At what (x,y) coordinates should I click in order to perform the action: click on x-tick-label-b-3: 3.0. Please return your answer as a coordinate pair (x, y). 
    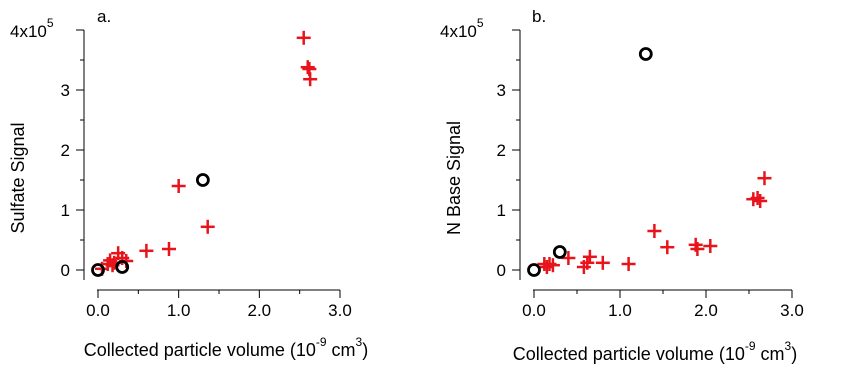
    Looking at the image, I should click on (792, 310).